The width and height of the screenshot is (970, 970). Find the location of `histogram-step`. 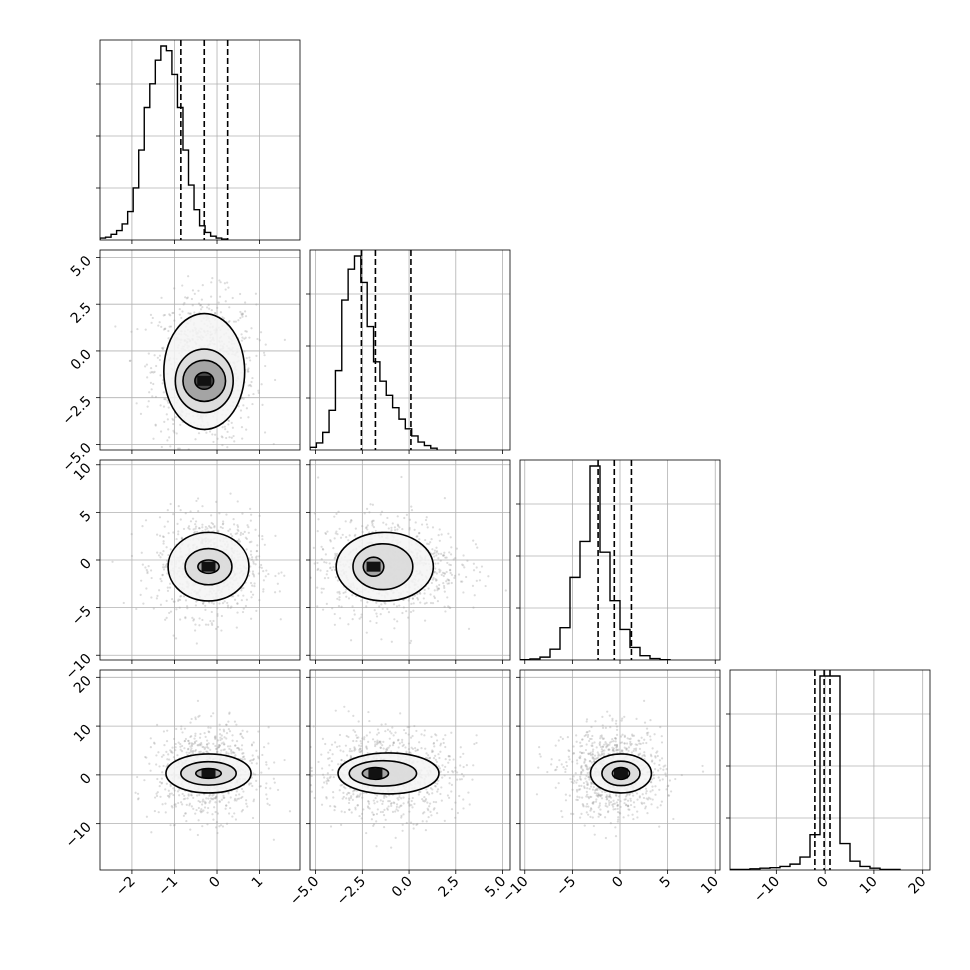

histogram-step is located at coordinates (164, 142).